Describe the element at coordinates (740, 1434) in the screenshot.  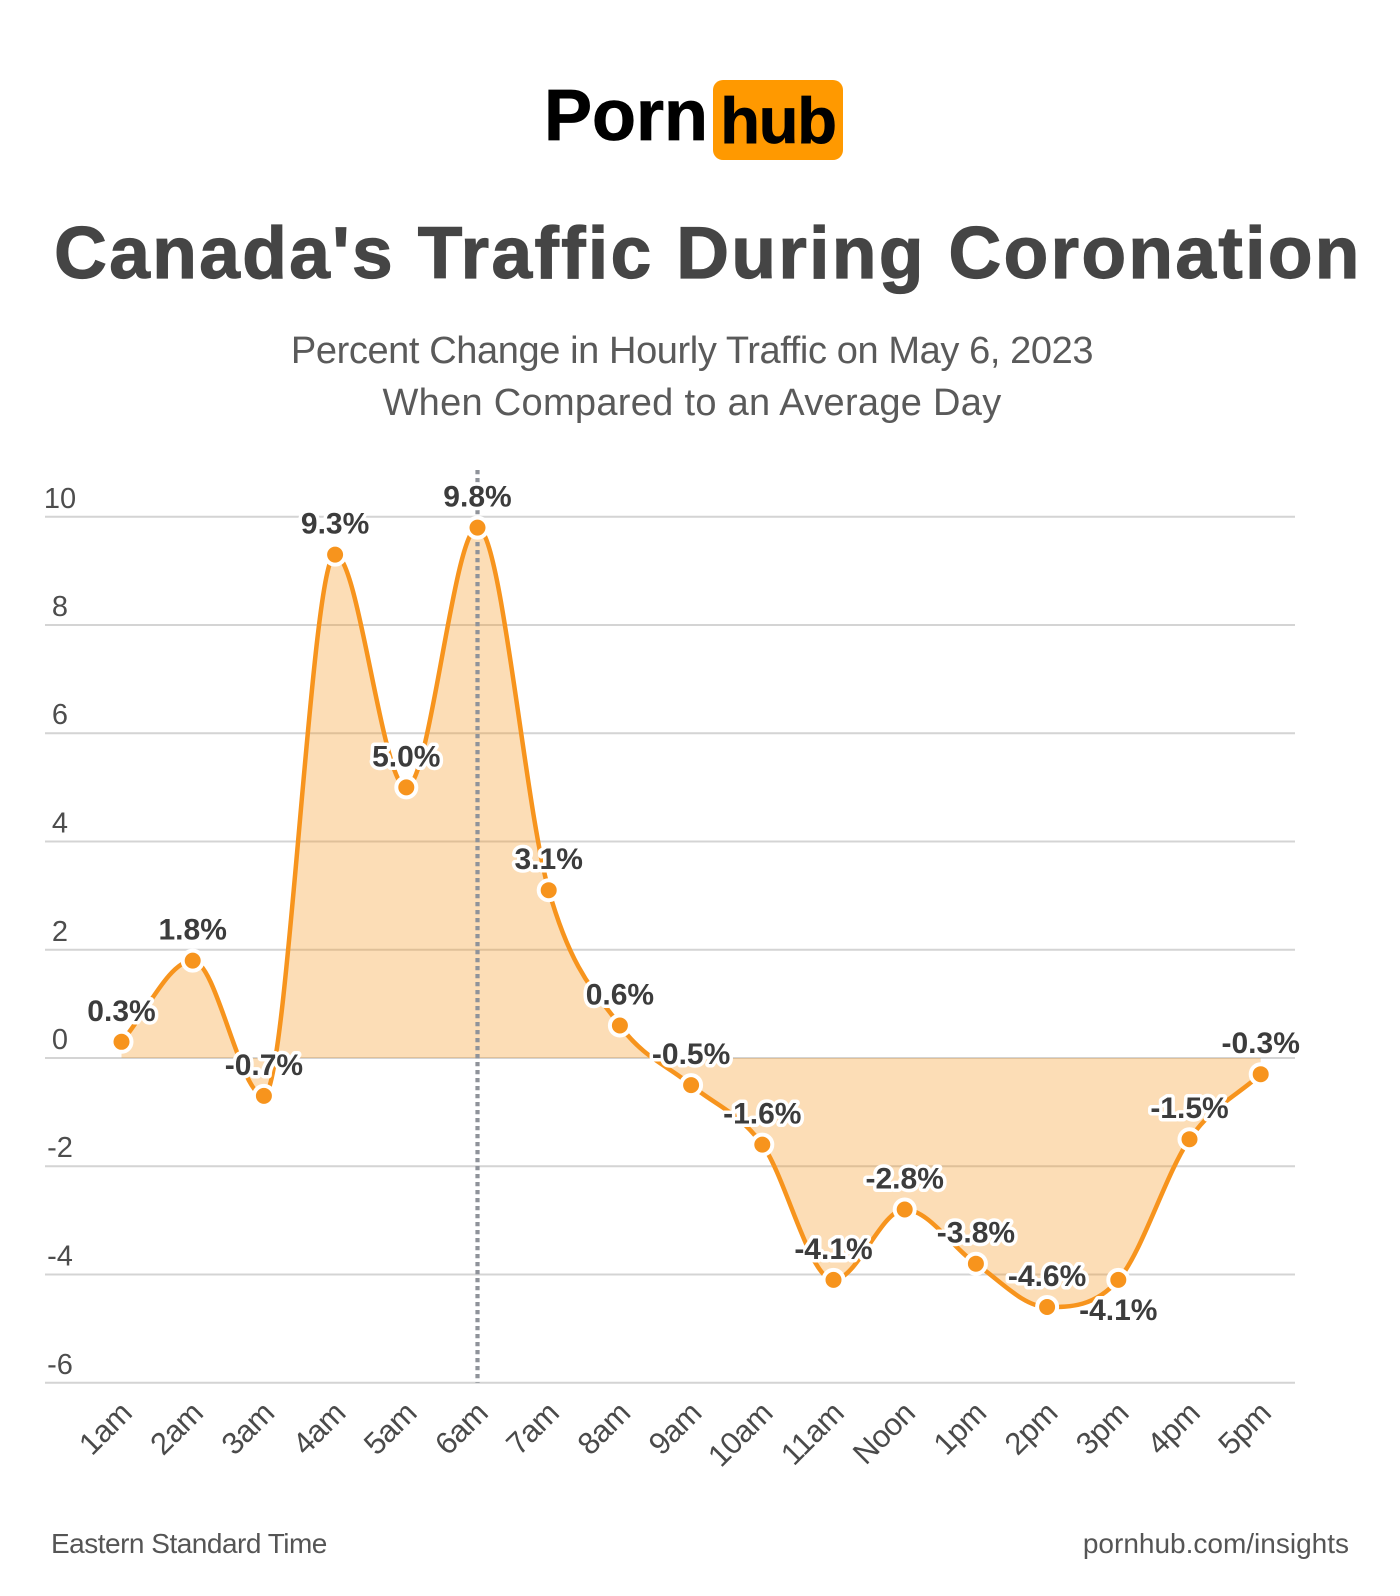
I see `svg-text: 10am` at that location.